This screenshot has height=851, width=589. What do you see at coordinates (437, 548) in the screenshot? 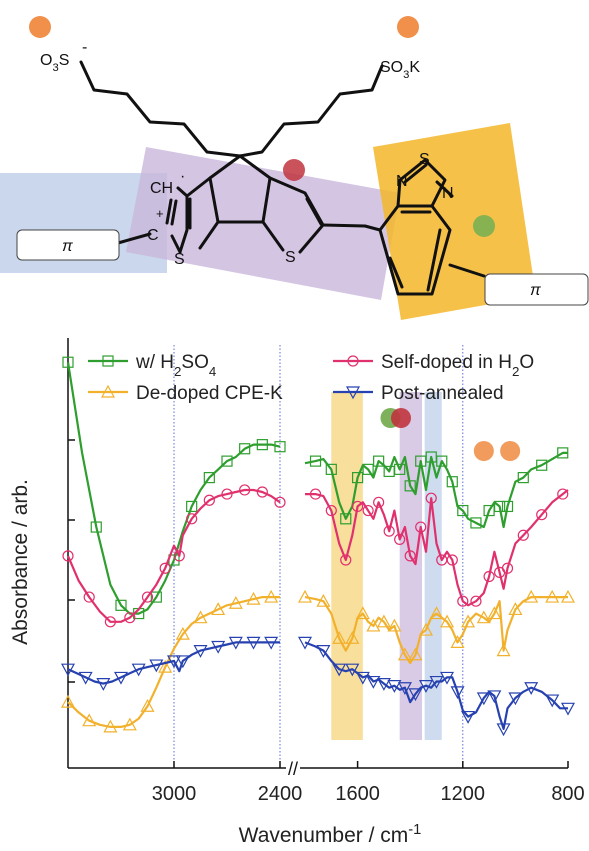
I see `series-2-line-right` at bounding box center [437, 548].